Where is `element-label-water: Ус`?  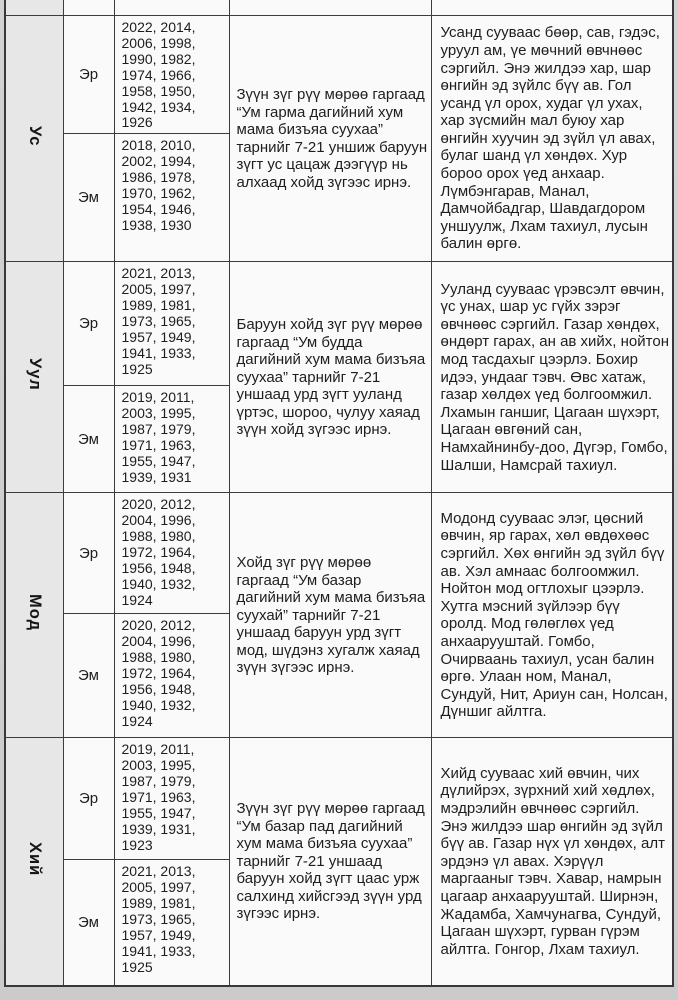
element-label-water: Ус is located at coordinates (34, 136).